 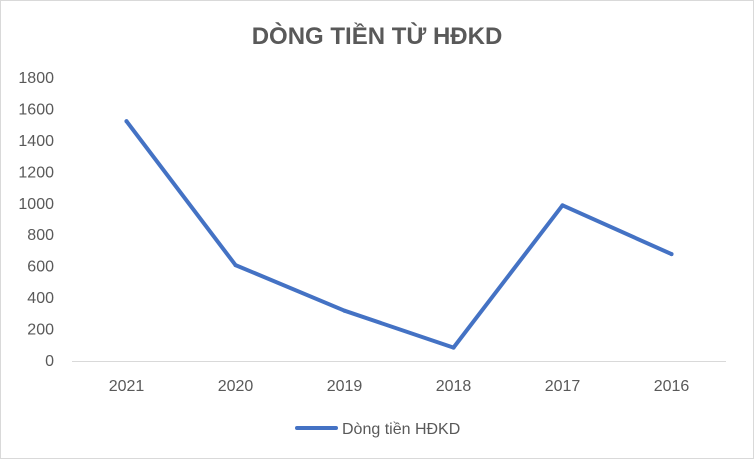 What do you see at coordinates (563, 386) in the screenshot?
I see `x-tick-label: 2017` at bounding box center [563, 386].